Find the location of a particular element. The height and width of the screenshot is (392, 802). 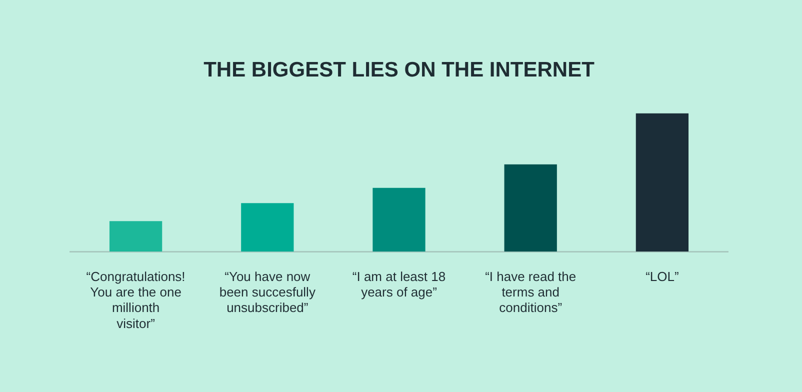

x-tick-label: “I am at least 18 years of age” is located at coordinates (399, 284).